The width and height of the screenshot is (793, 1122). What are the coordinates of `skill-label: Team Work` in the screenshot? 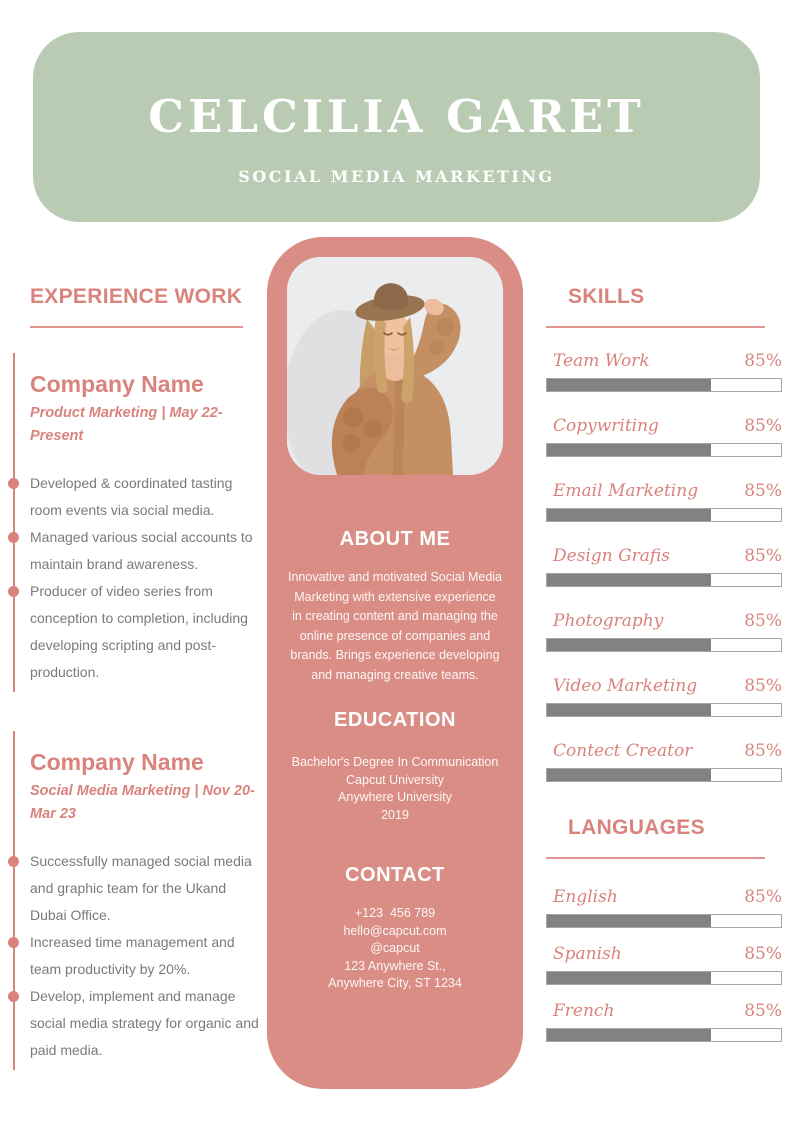 It's located at (601, 361).